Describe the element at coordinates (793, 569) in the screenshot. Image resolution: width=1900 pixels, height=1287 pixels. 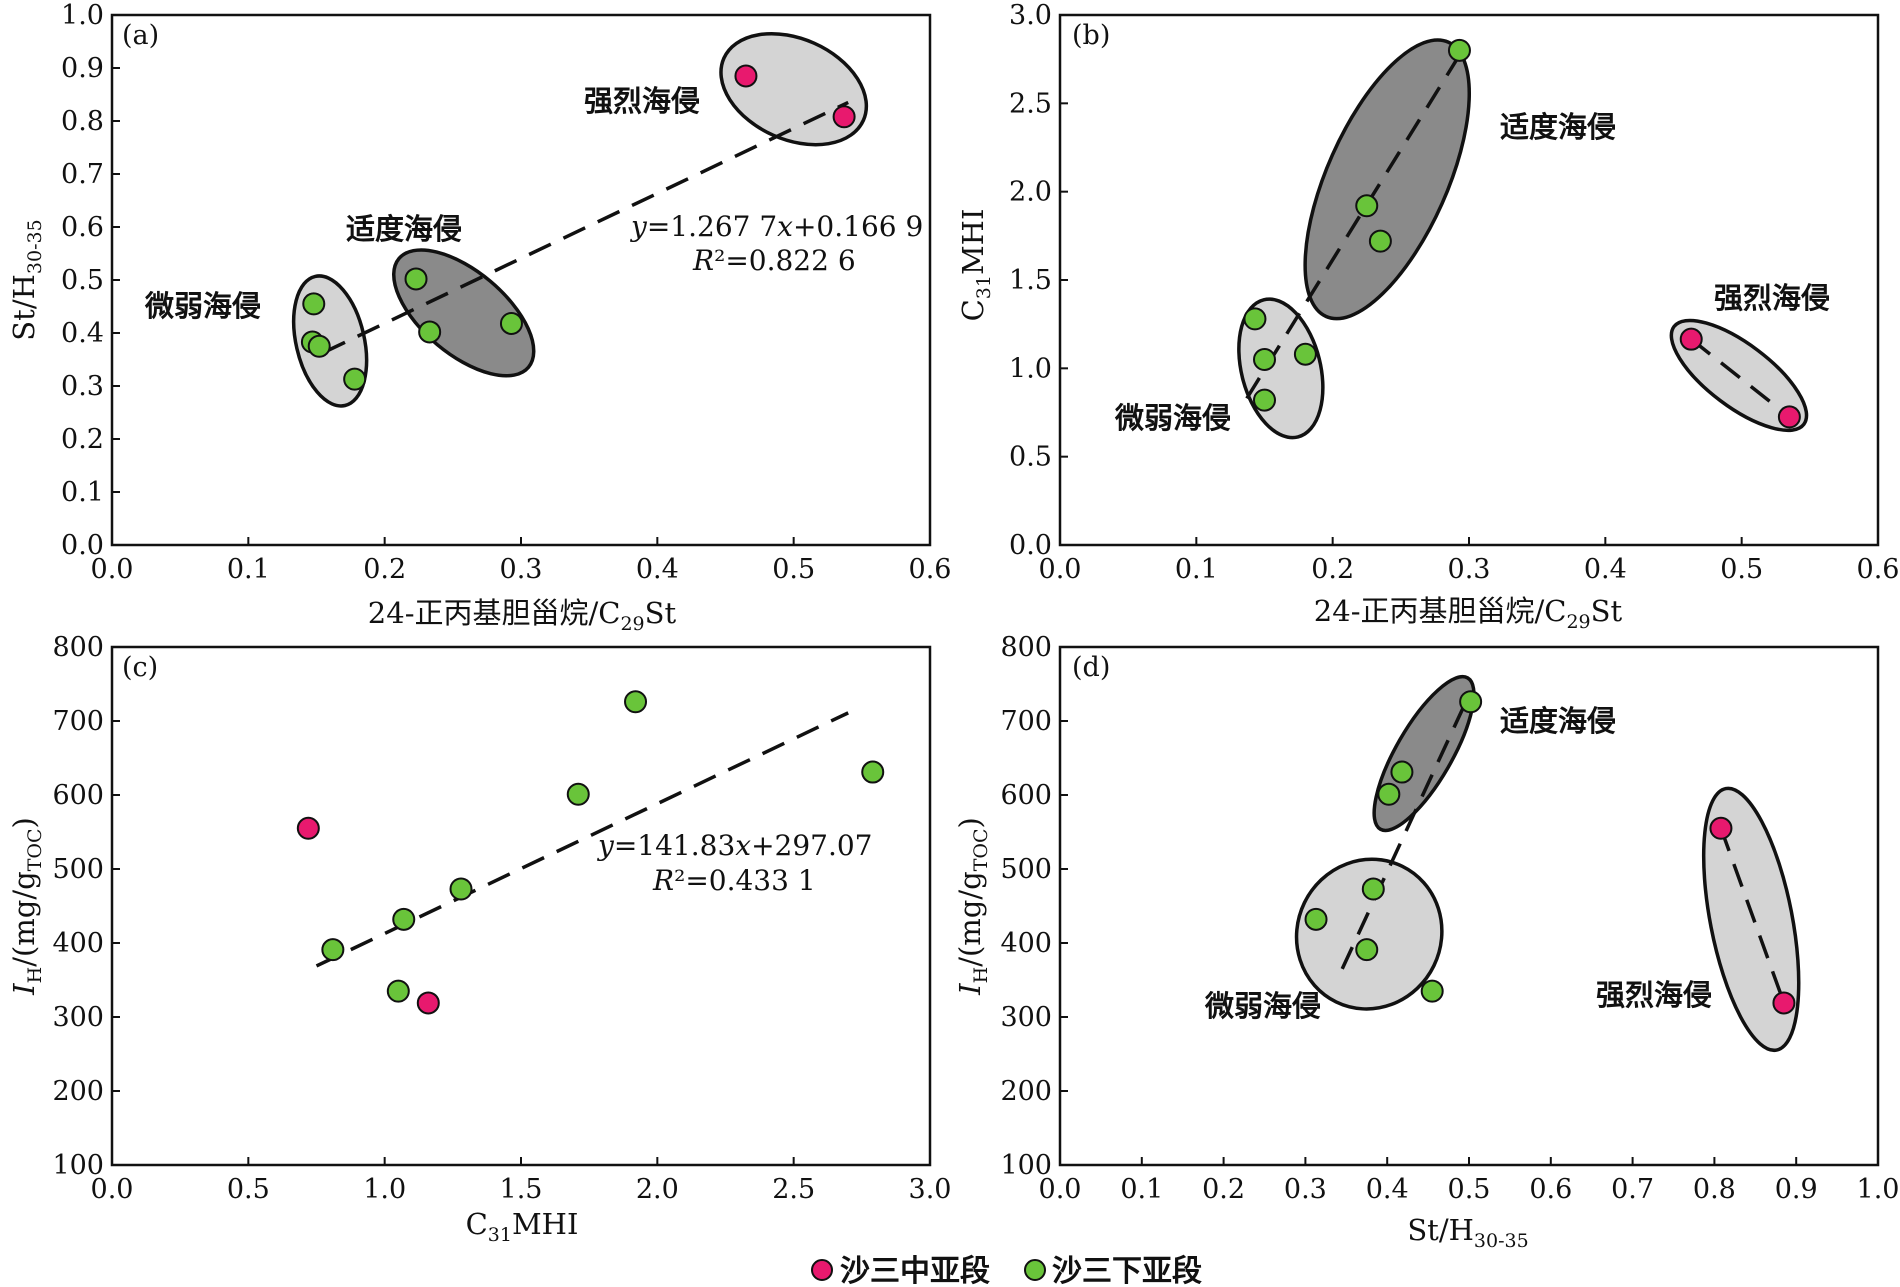
I see `panel-a-xtick-label: 0.5` at that location.